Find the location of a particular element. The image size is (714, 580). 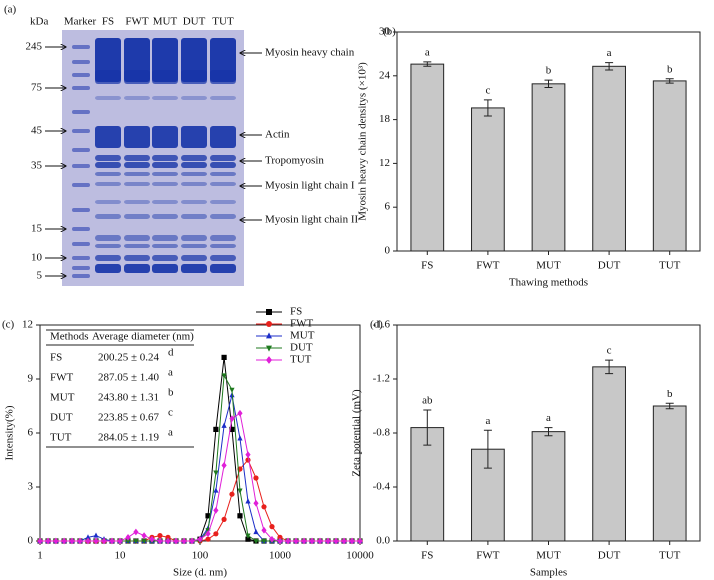

table-cell: MUT is located at coordinates (62, 398).